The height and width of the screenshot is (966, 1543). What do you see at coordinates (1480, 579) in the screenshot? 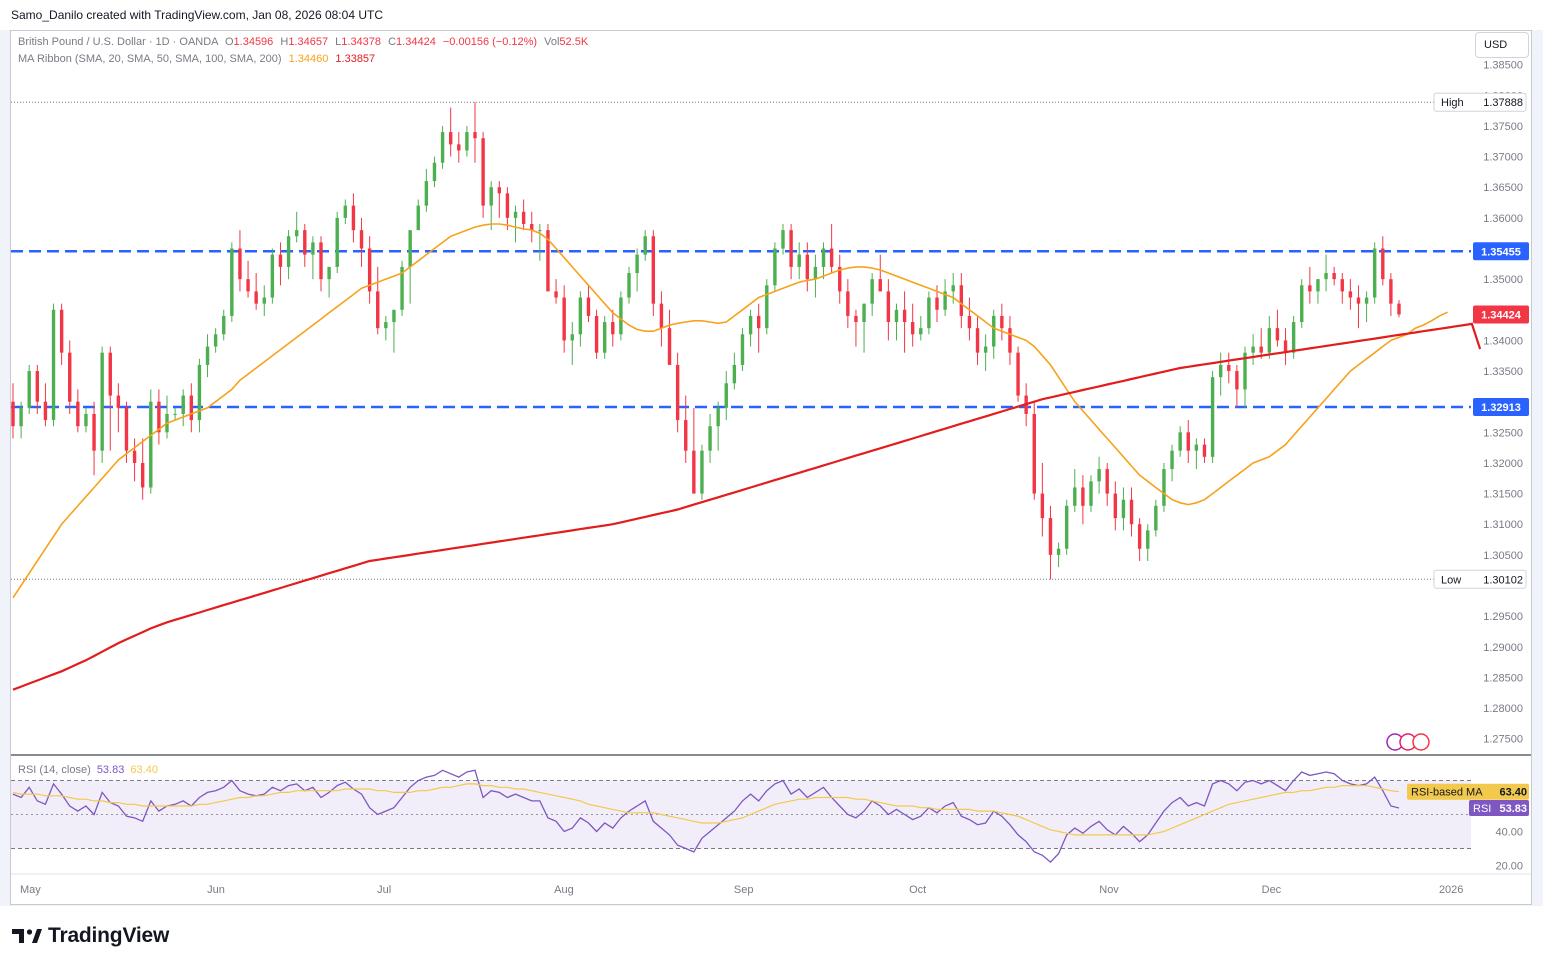
I see `low-marker-box` at bounding box center [1480, 579].